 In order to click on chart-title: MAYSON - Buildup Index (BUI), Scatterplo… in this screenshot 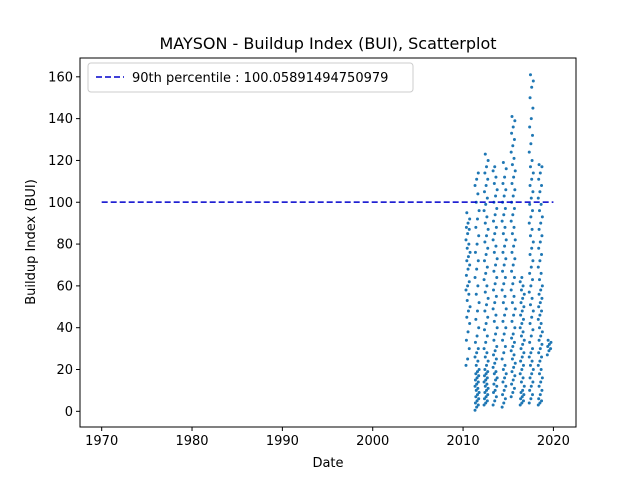, I will do `click(327, 43)`.